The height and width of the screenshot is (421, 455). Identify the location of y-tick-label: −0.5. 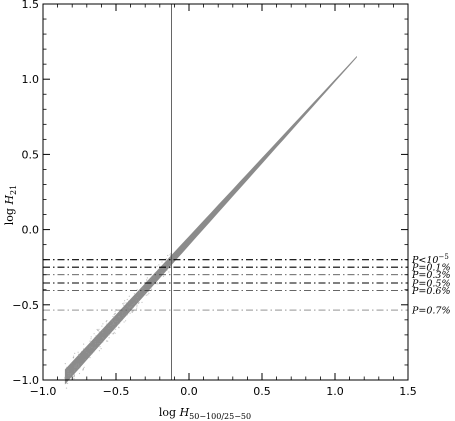
(25, 305).